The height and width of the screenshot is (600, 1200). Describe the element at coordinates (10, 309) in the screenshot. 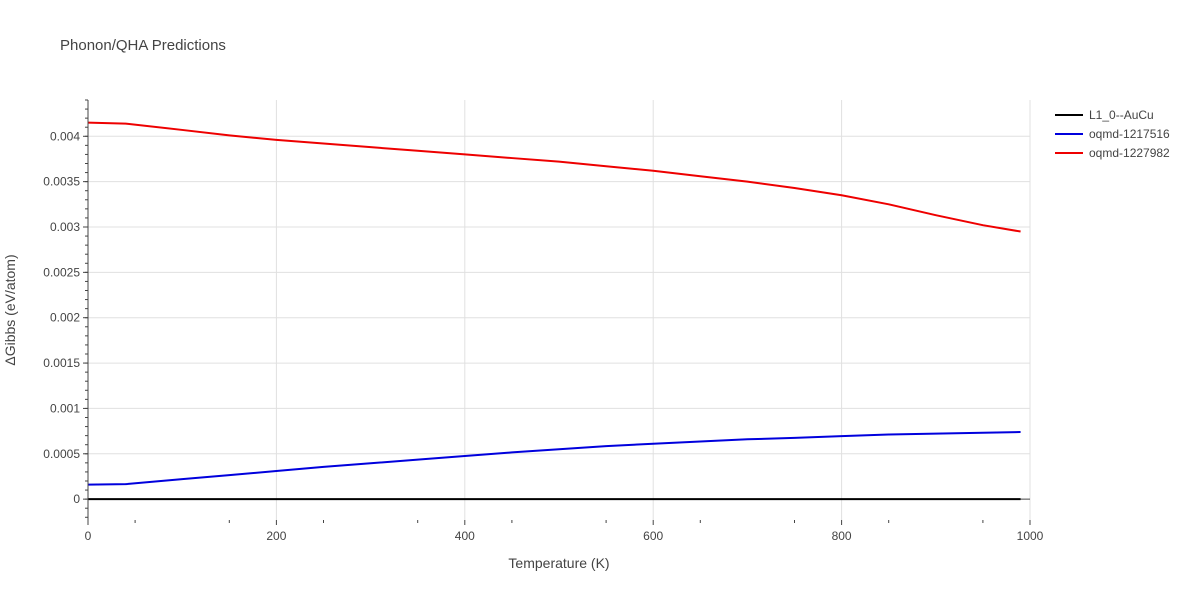

I see `y-axis-title: ΔGibbs (eV/atom)` at that location.